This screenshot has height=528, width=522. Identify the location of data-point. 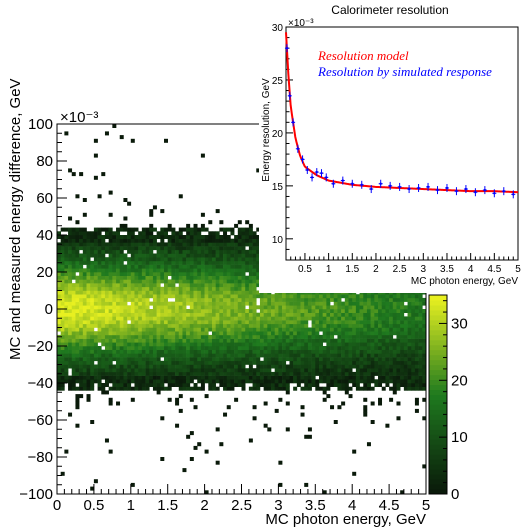
(380, 183).